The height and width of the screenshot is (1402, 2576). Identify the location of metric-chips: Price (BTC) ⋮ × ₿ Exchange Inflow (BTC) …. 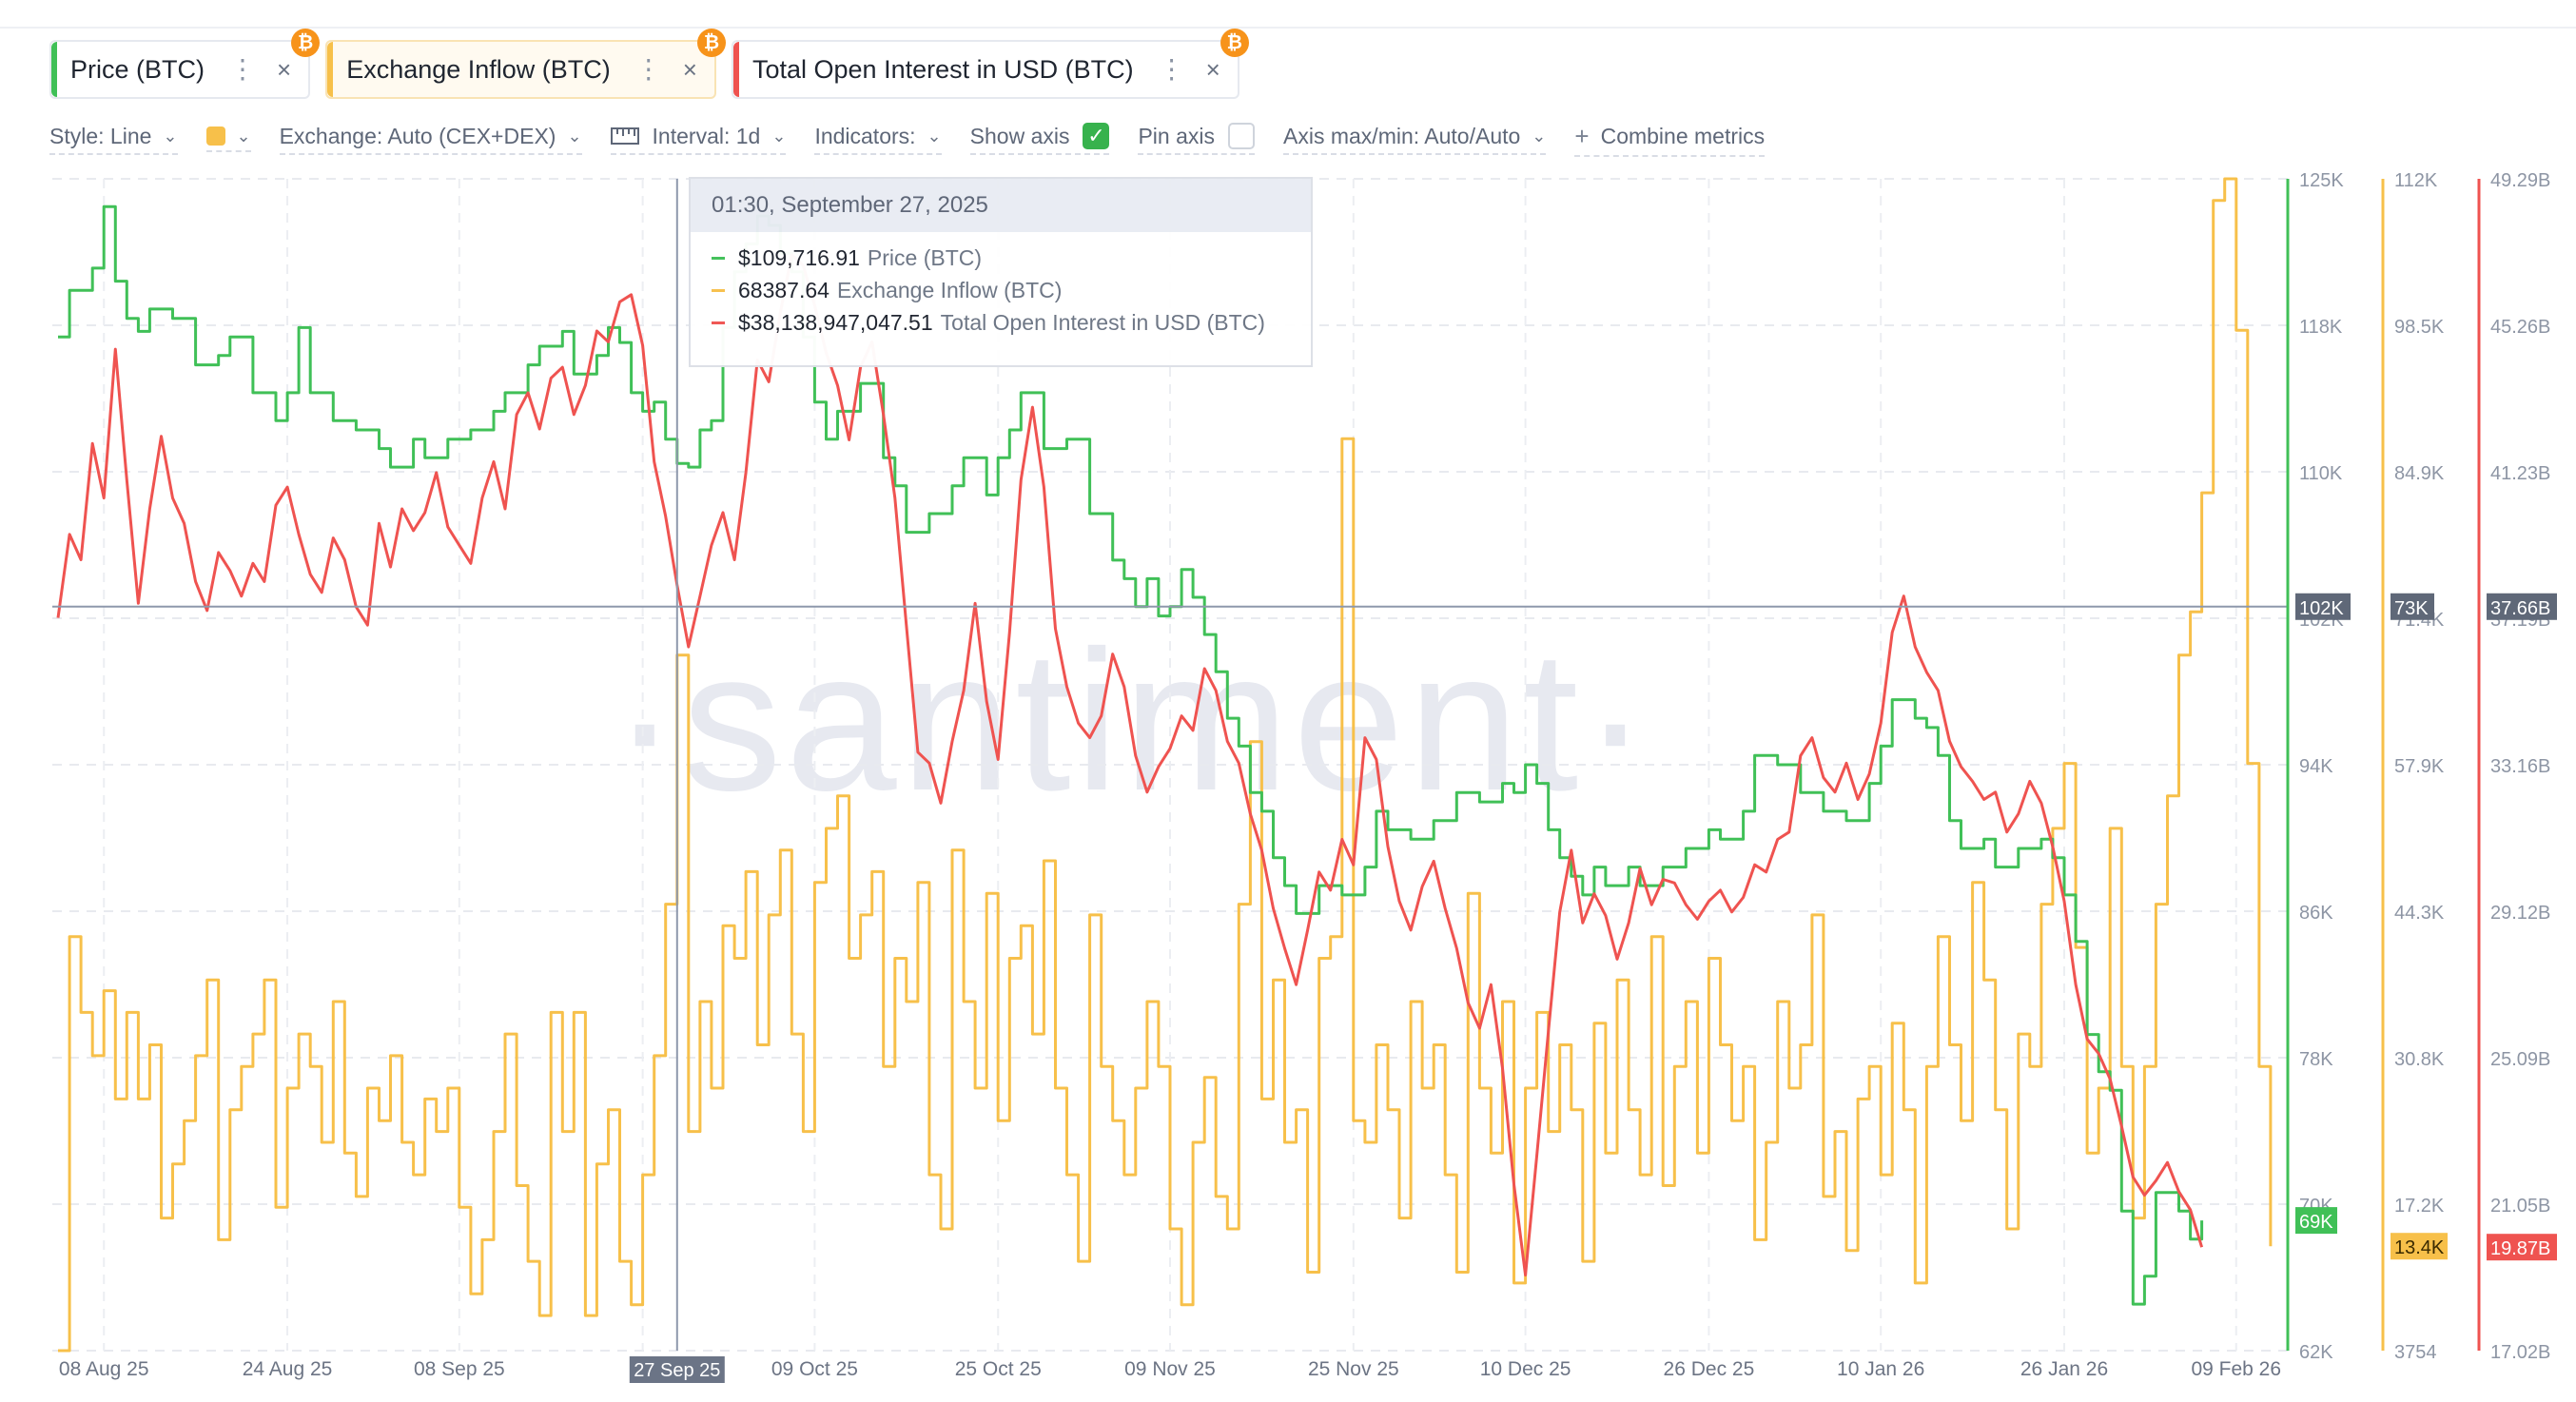
(649, 65).